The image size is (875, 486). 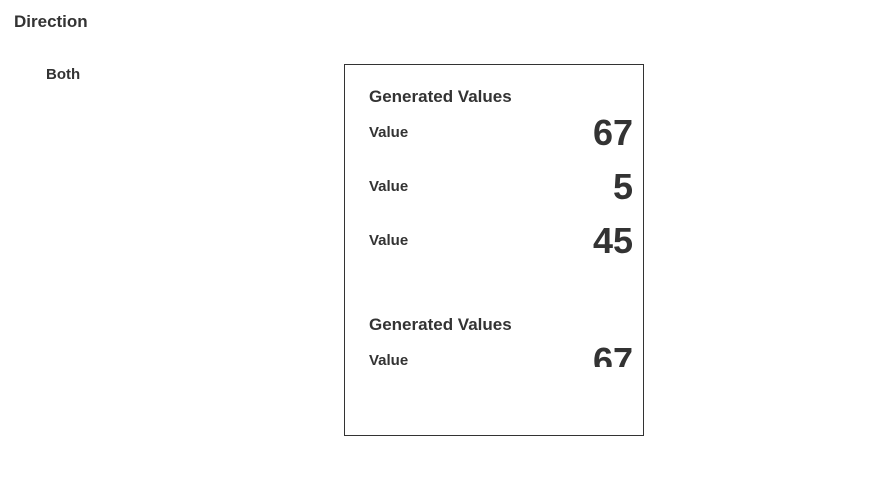 I want to click on option: Both, so click(x=63, y=74).